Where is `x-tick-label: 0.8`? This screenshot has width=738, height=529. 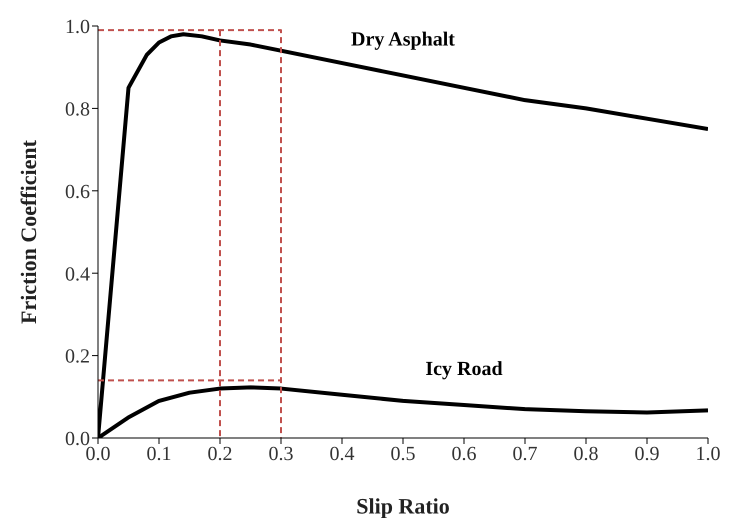
x-tick-label: 0.8 is located at coordinates (586, 454).